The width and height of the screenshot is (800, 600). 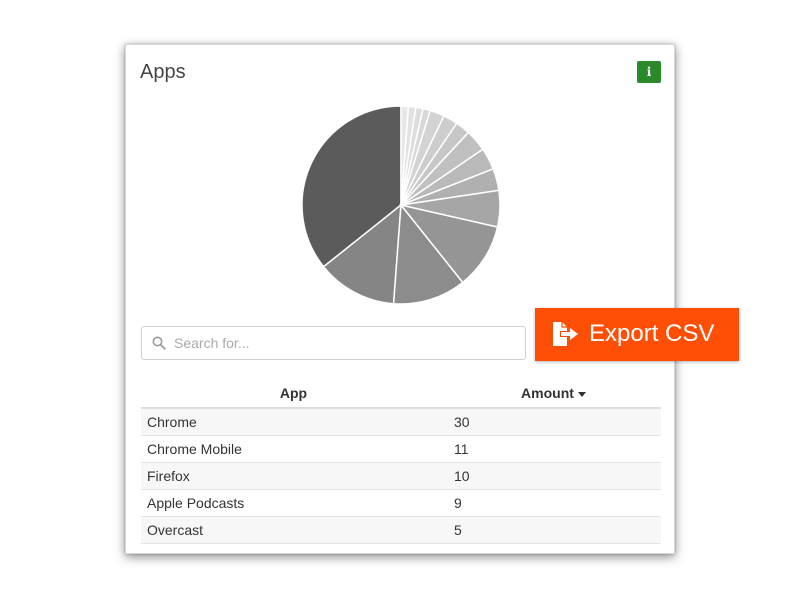 What do you see at coordinates (547, 393) in the screenshot?
I see `column-header-amount-label: Amount` at bounding box center [547, 393].